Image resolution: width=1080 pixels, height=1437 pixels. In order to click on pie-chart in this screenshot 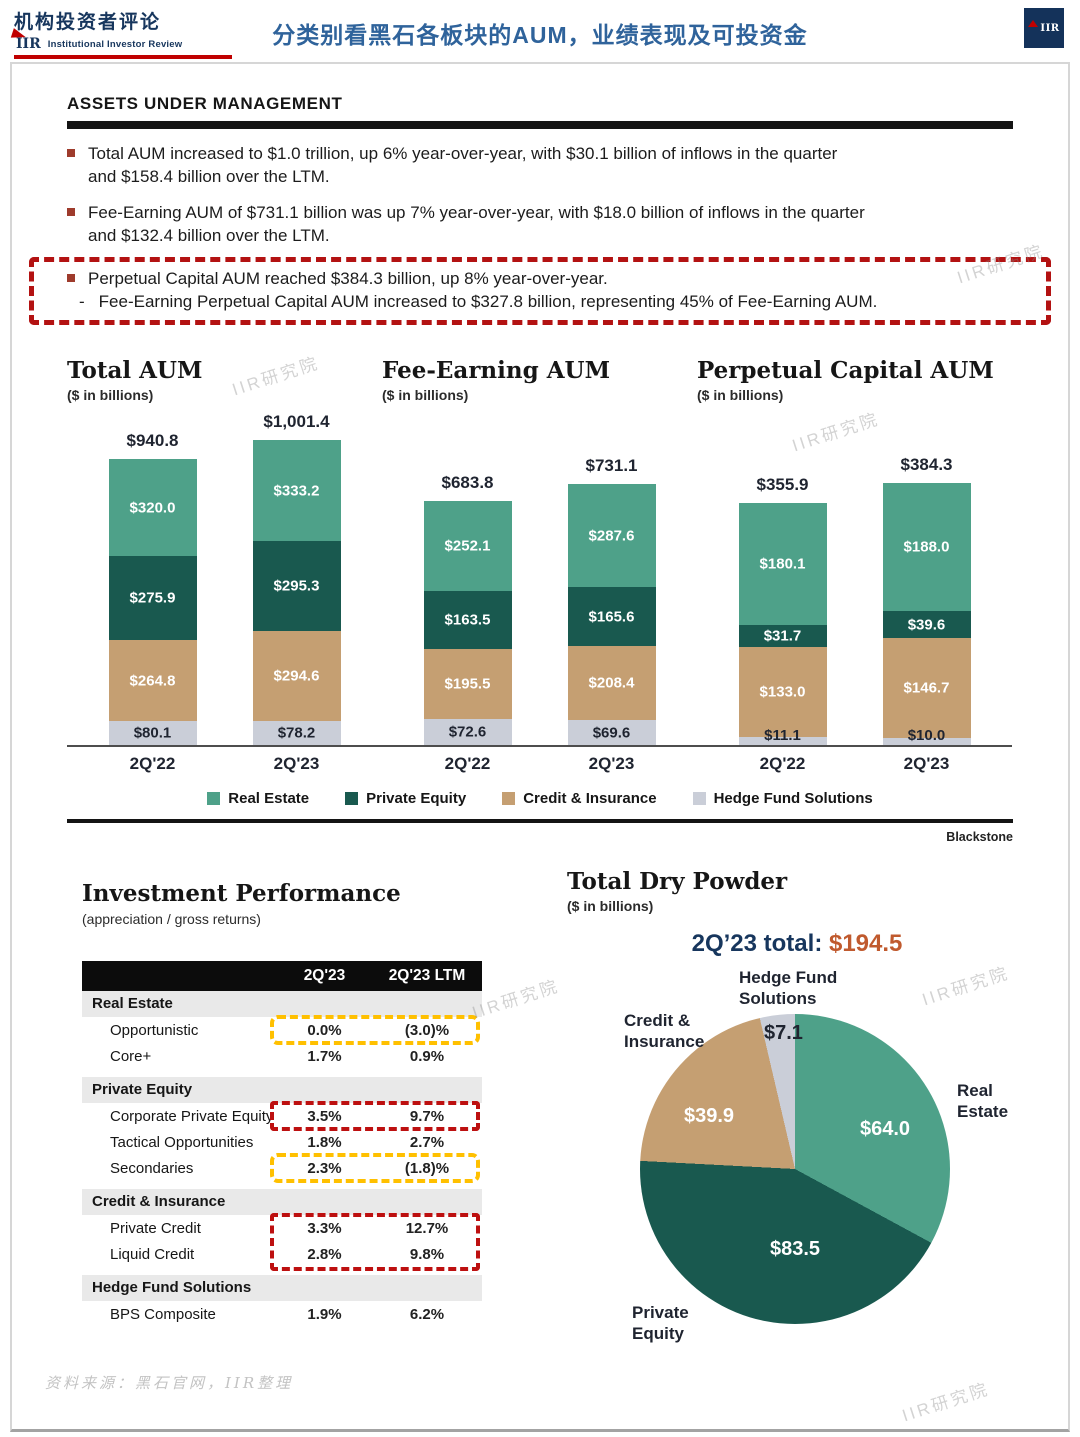, I will do `click(795, 1169)`.